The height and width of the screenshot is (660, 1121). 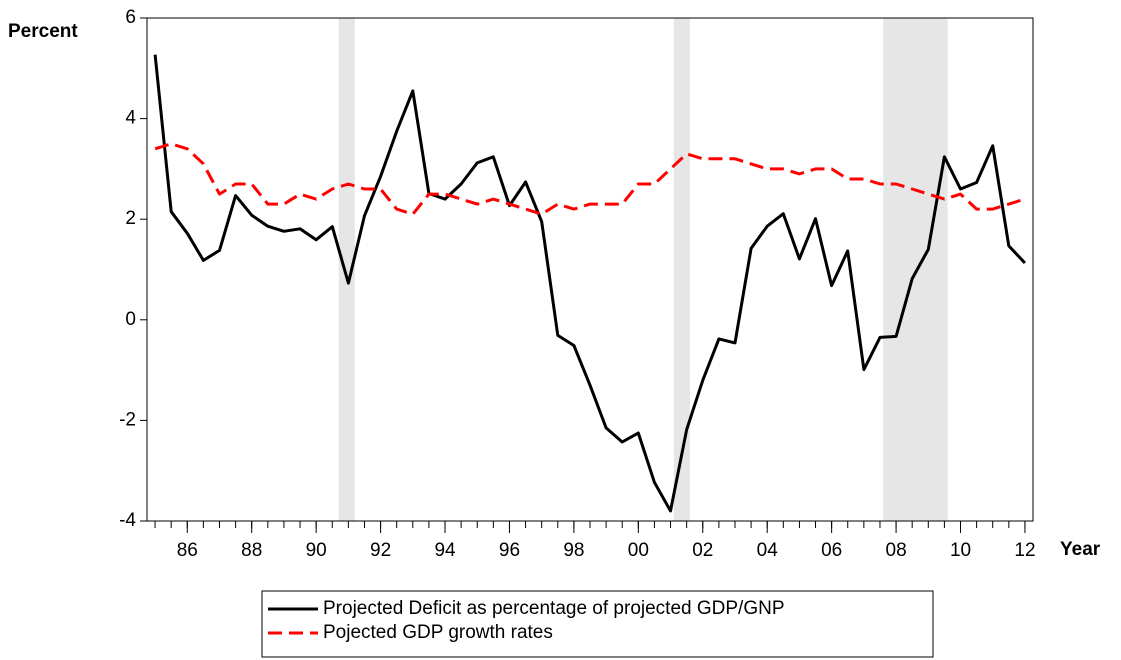 What do you see at coordinates (130, 17) in the screenshot?
I see `y-tick-label: 6` at bounding box center [130, 17].